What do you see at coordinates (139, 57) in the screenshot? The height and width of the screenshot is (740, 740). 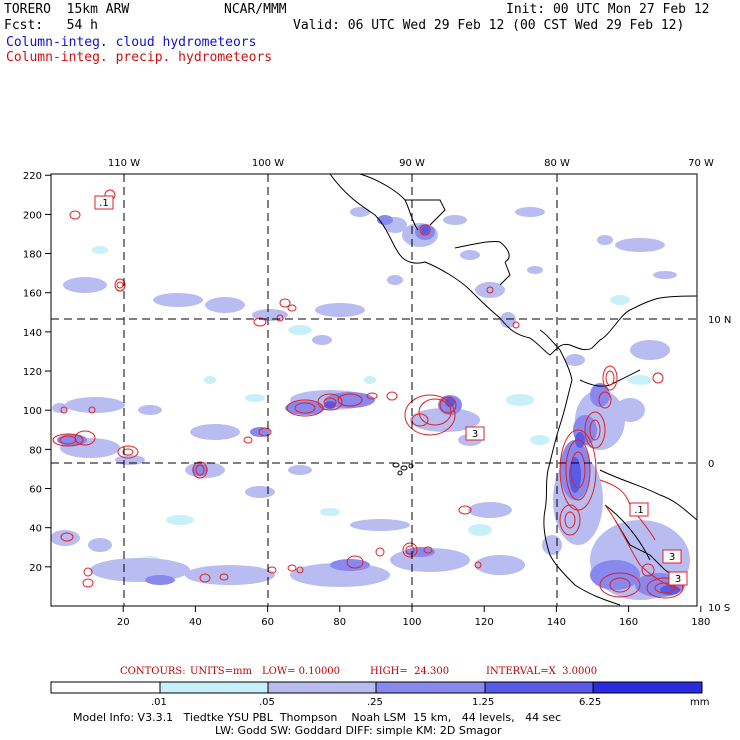 I see `legend-precip: Column-integ. precip. hydrometeors` at bounding box center [139, 57].